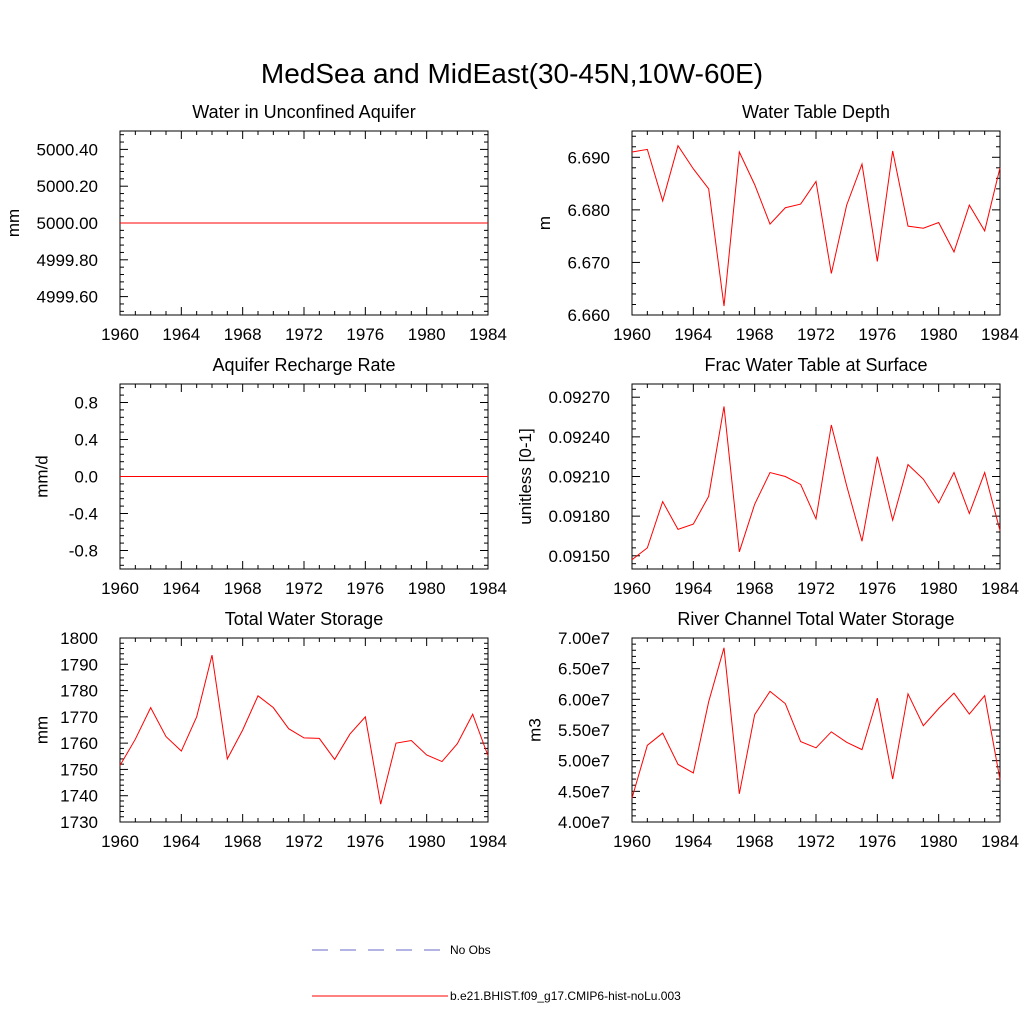 The width and height of the screenshot is (1024, 1024). I want to click on y-tick-label: 7.00e7, so click(584, 638).